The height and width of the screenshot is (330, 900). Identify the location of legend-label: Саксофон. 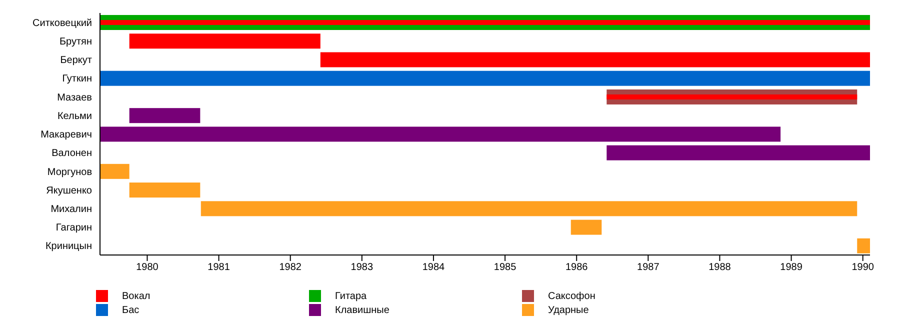
(572, 296).